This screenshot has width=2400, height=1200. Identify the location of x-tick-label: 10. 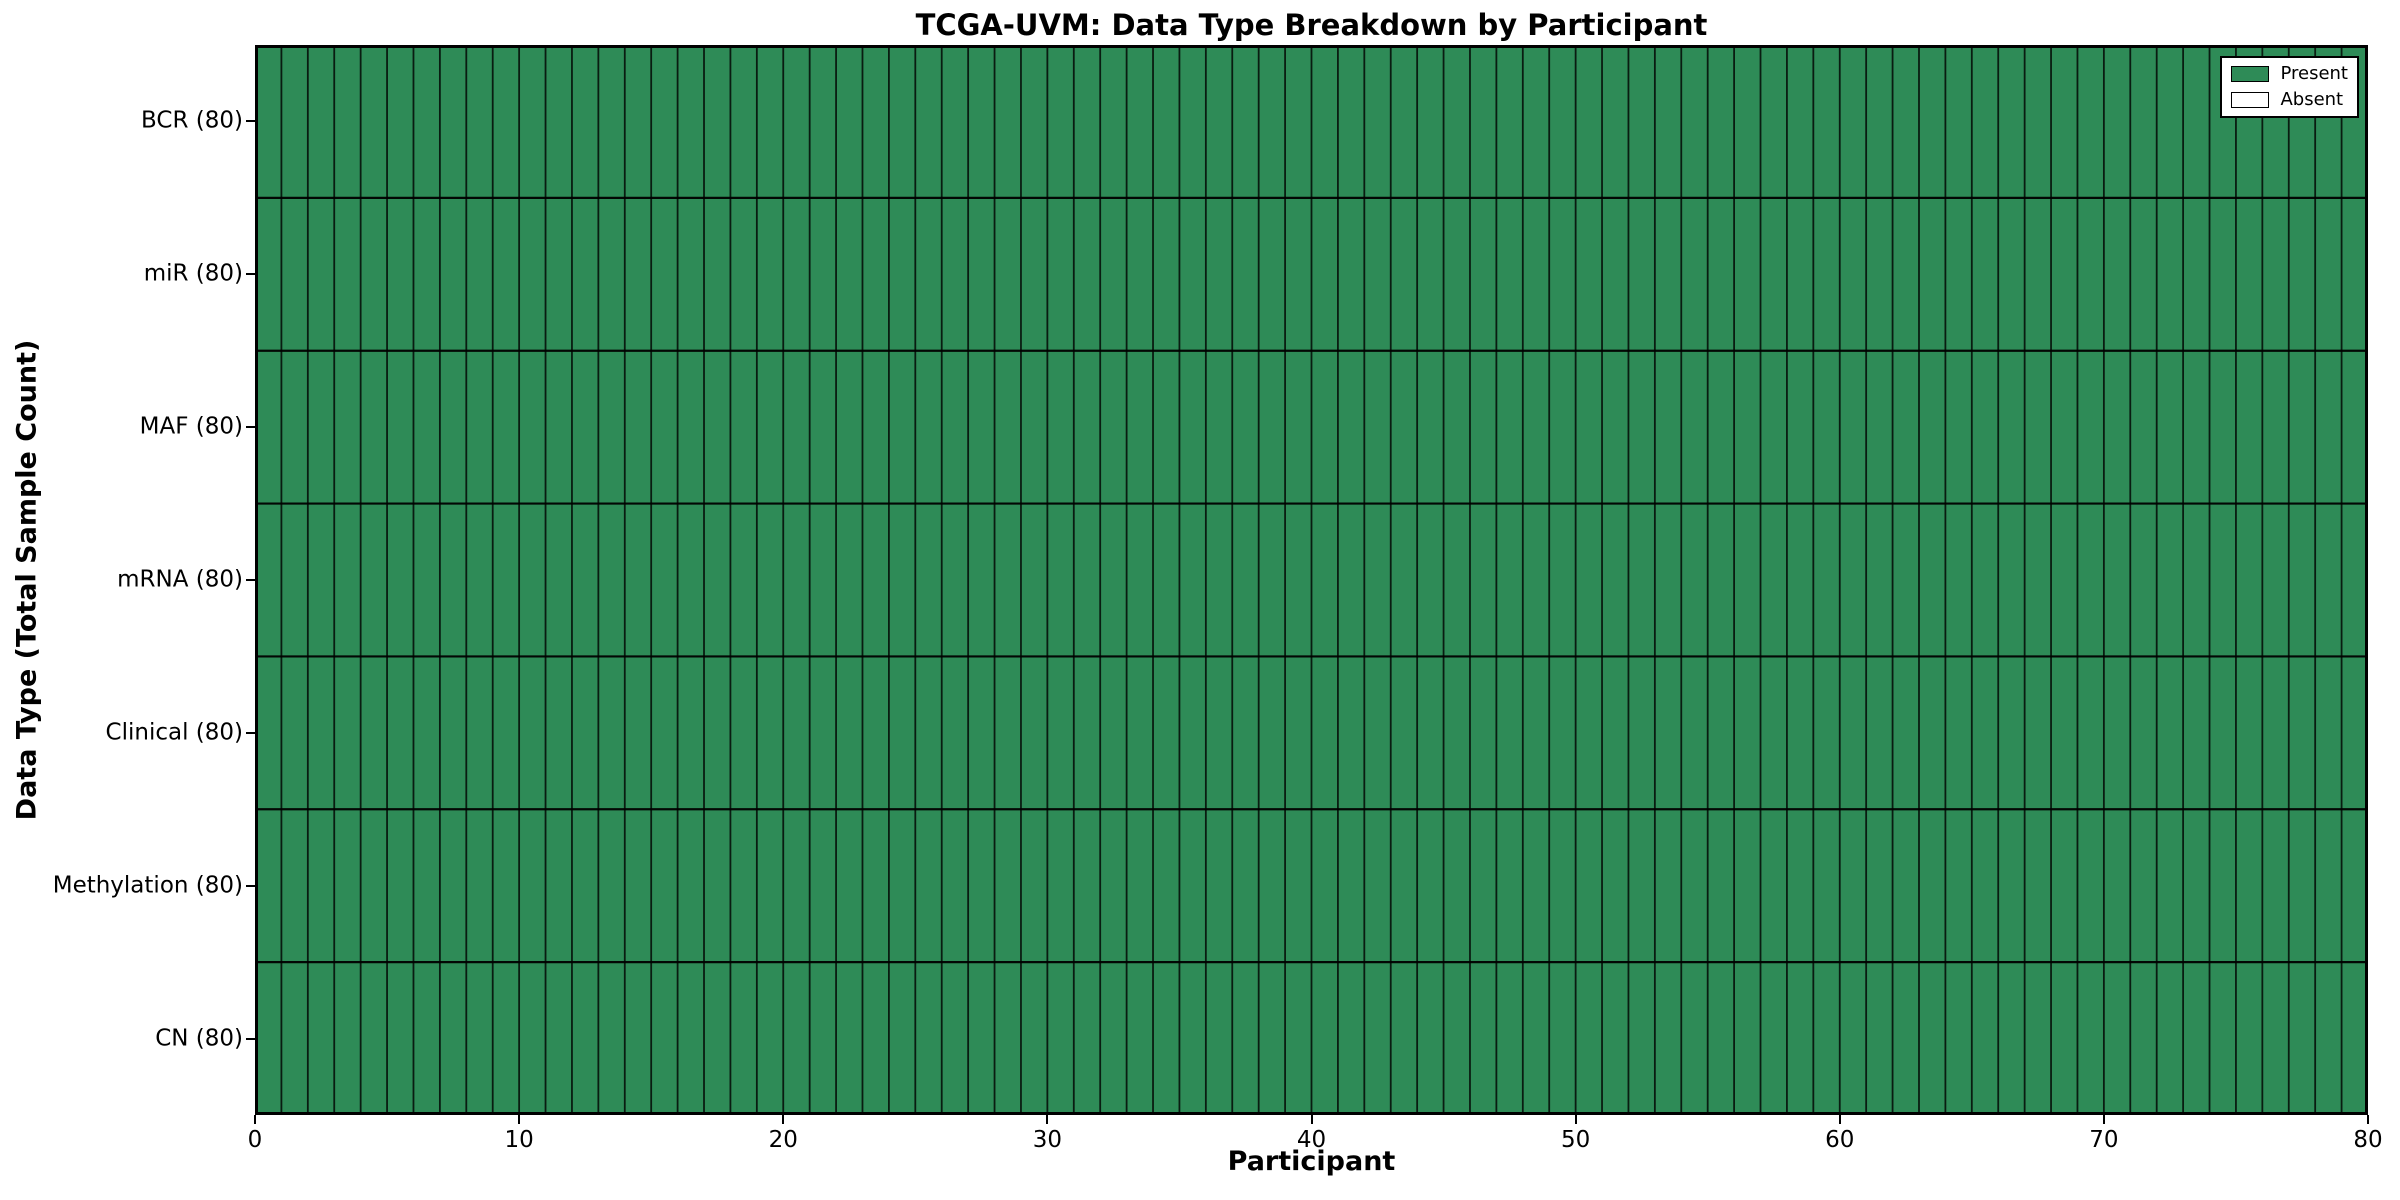
(519, 1140).